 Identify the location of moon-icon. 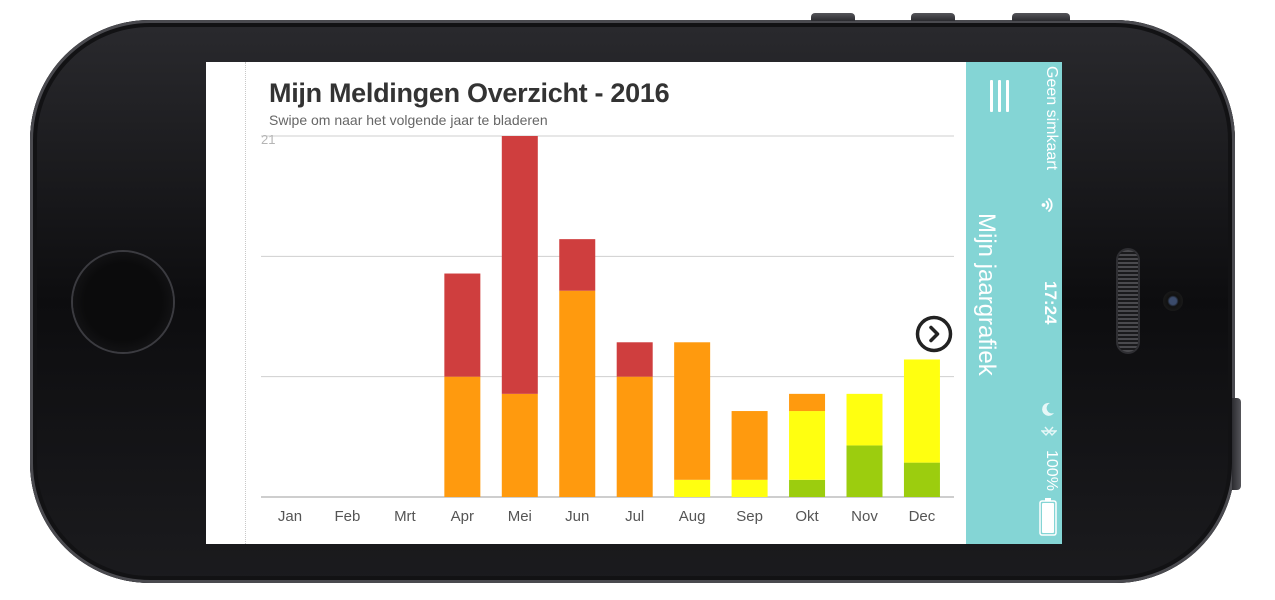
(1048, 409).